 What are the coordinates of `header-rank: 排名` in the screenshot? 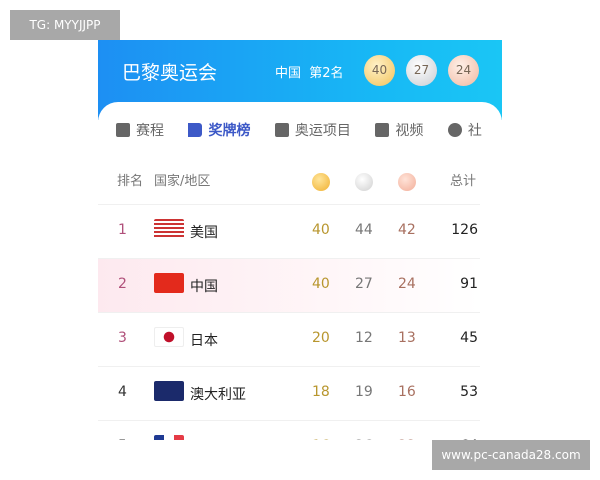 It's located at (130, 181).